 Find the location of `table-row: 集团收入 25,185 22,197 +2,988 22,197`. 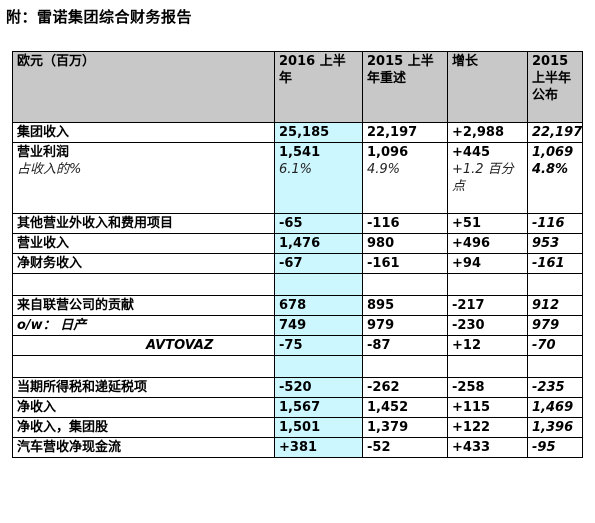

table-row: 集团收入 25,185 22,197 +2,988 22,197 is located at coordinates (297, 132).